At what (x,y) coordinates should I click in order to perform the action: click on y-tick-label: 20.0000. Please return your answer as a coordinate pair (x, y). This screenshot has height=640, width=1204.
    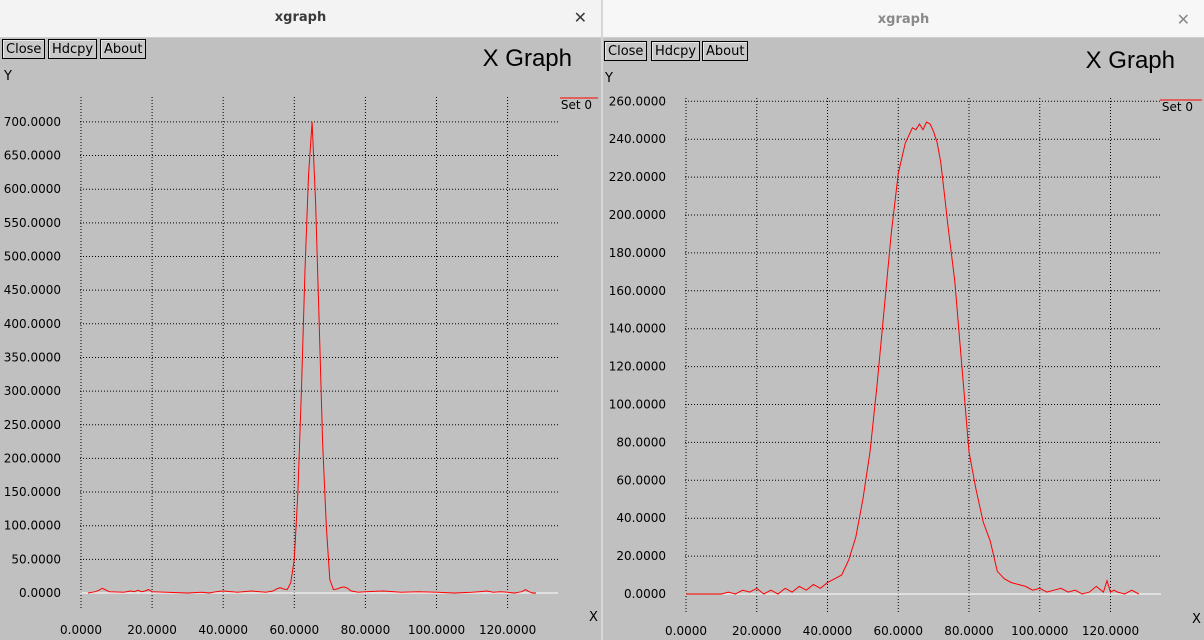
    Looking at the image, I should click on (641, 556).